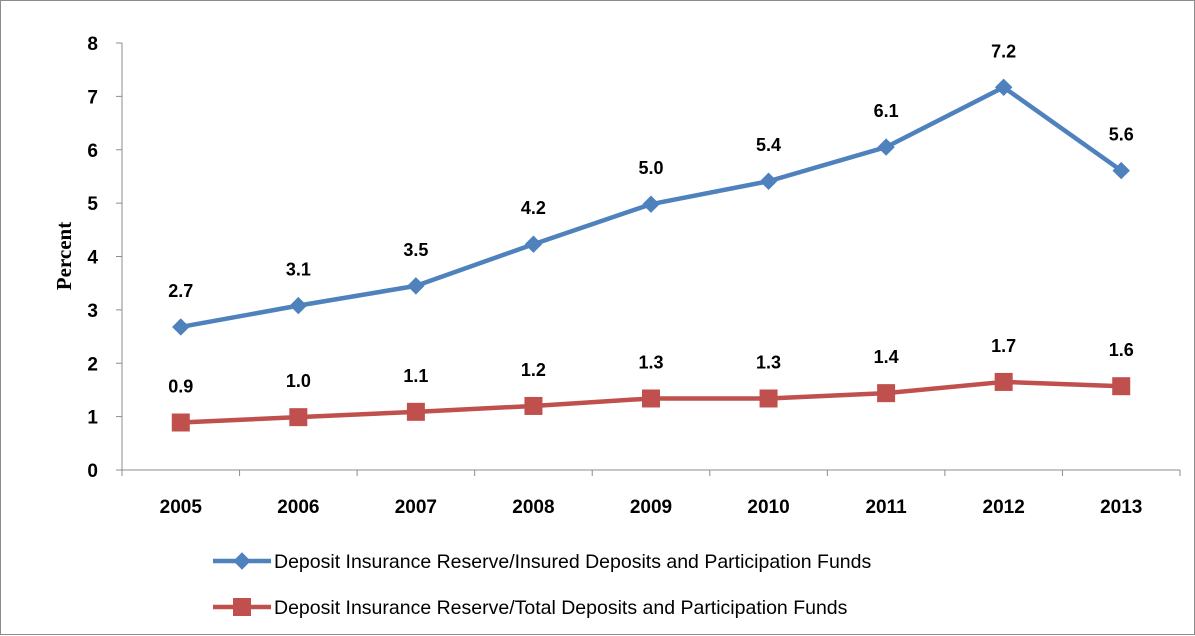 The width and height of the screenshot is (1195, 636). What do you see at coordinates (533, 370) in the screenshot?
I see `data-label-total-deposits: 1.2` at bounding box center [533, 370].